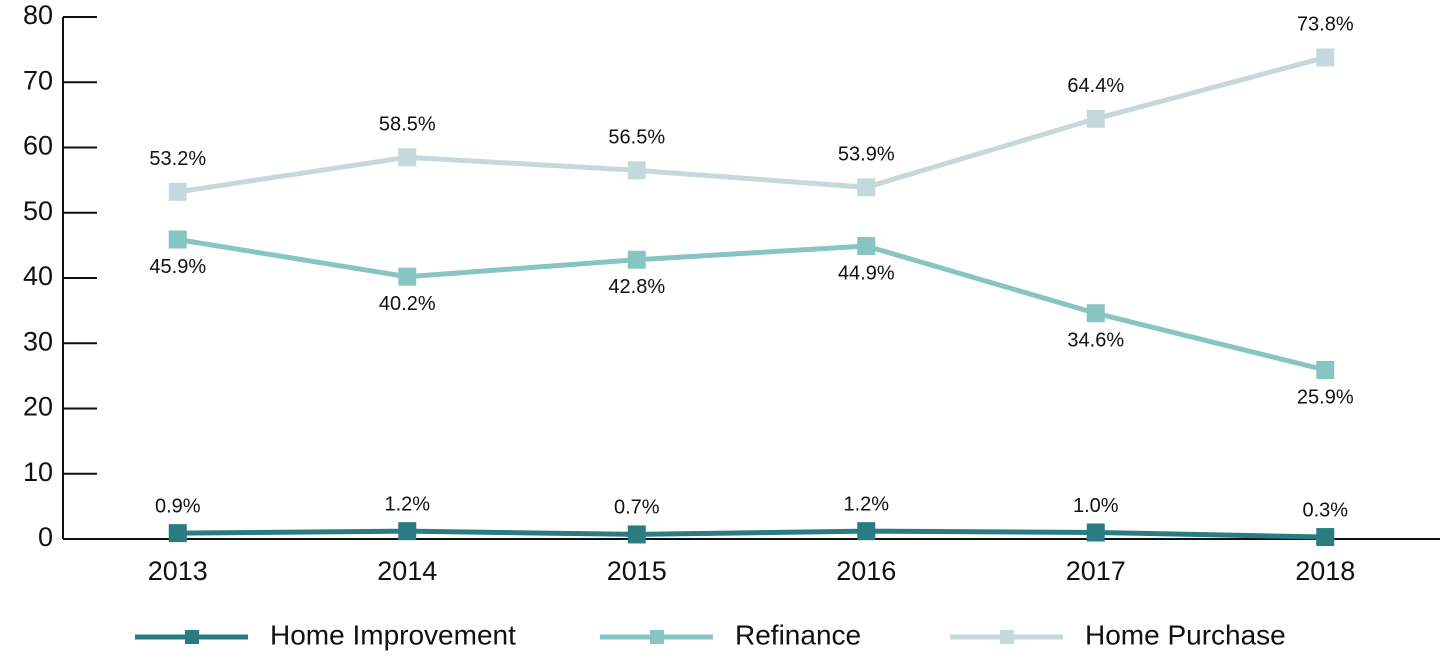  Describe the element at coordinates (38, 407) in the screenshot. I see `y-tick-label: 20` at that location.